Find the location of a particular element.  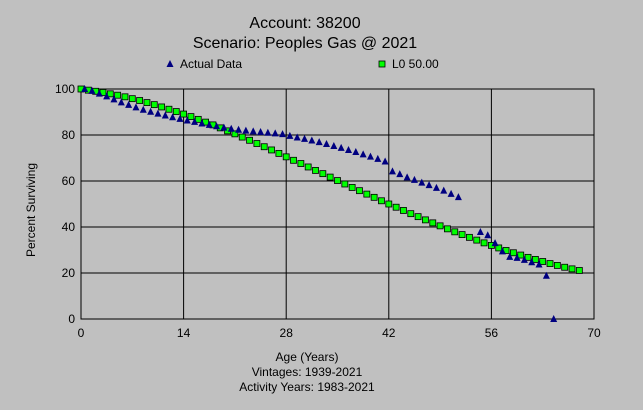

x-tick-label: 42 is located at coordinates (389, 333).